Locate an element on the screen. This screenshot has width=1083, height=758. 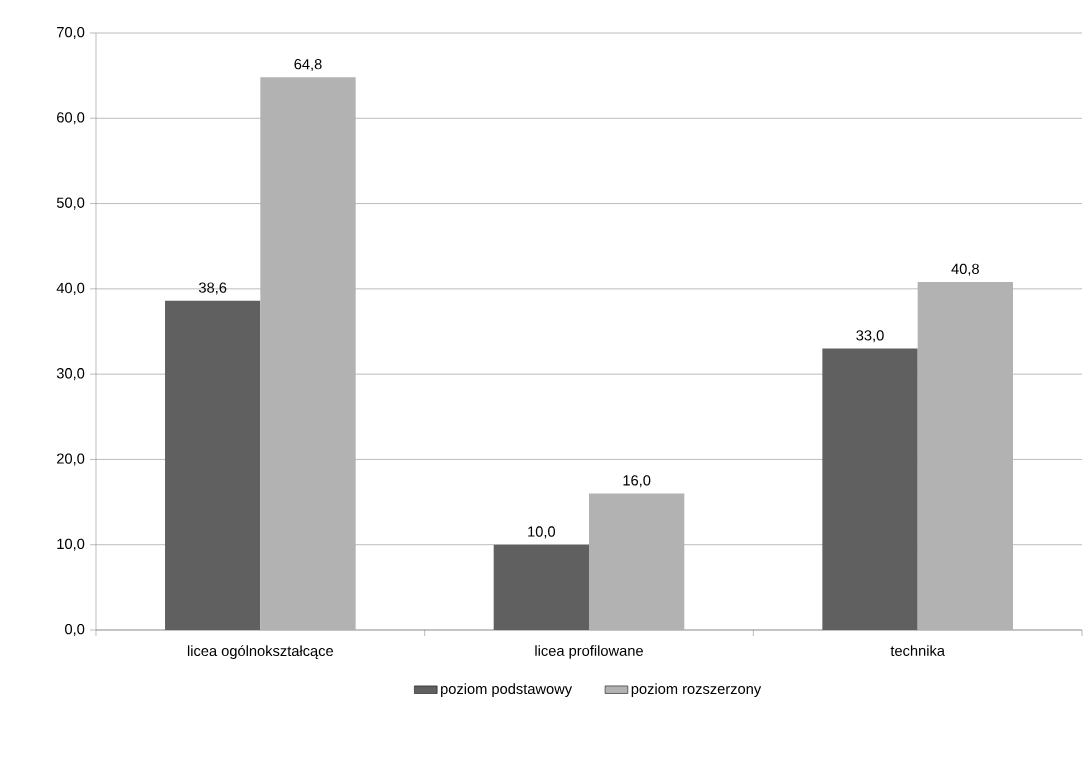
x-tick-label: licea profilowane is located at coordinates (589, 652).